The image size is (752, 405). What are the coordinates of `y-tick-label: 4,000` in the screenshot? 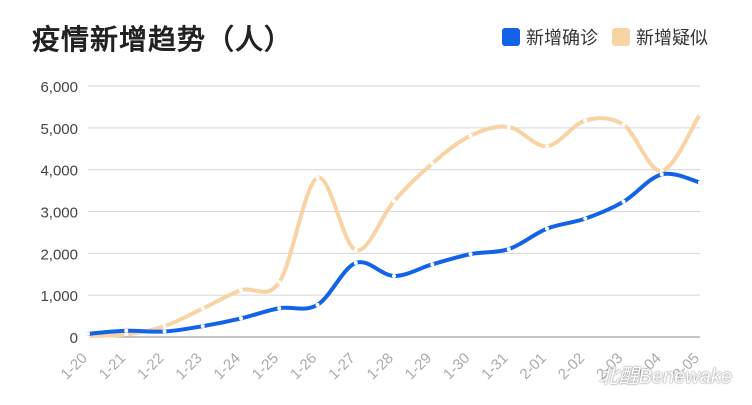 It's located at (59, 171).